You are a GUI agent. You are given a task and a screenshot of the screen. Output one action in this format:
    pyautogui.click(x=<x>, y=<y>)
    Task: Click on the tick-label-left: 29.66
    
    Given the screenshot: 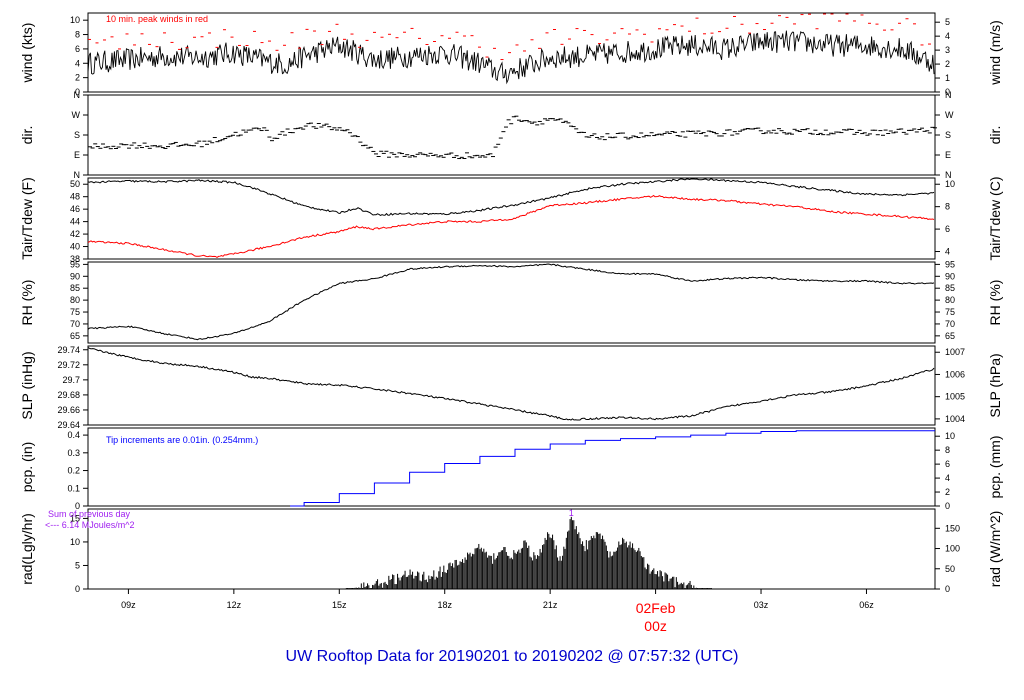 What is the action you would take?
    pyautogui.click(x=68, y=410)
    